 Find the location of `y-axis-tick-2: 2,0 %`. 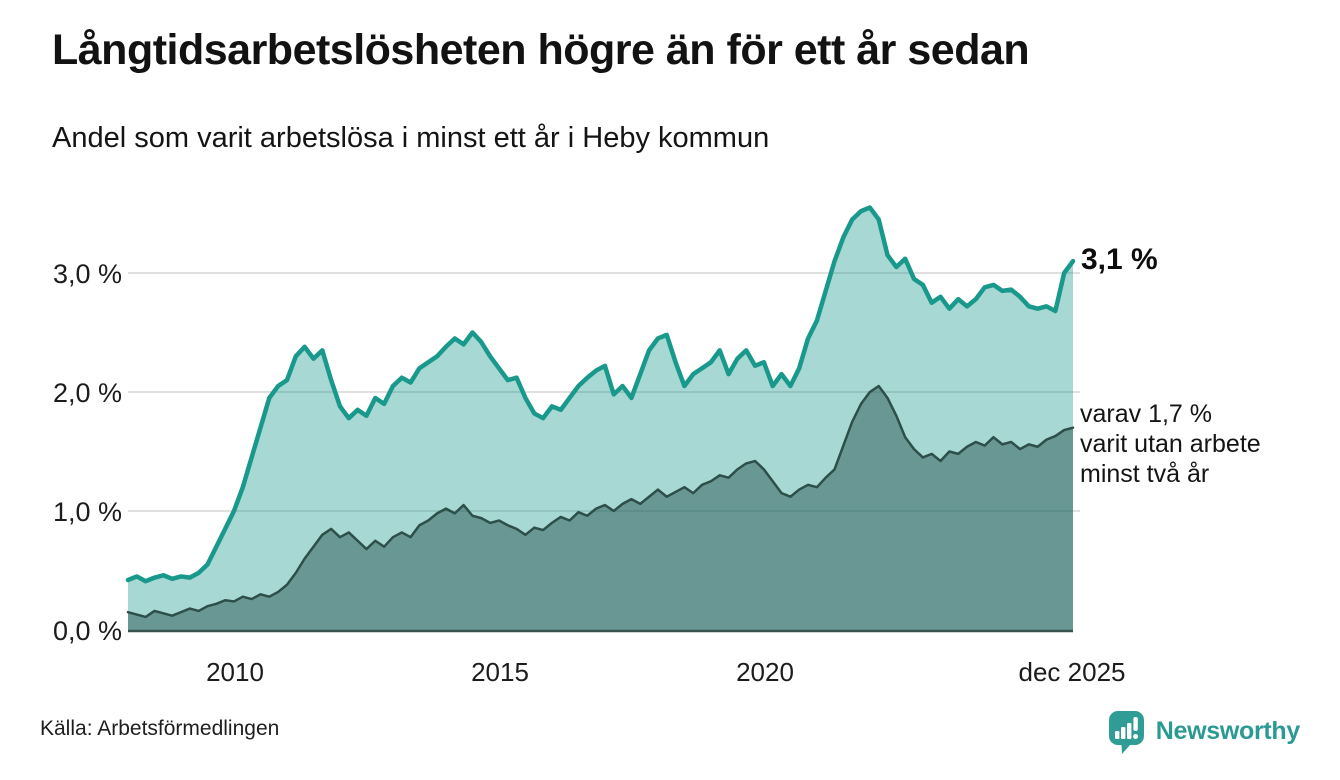

y-axis-tick-2: 2,0 % is located at coordinates (87, 393).